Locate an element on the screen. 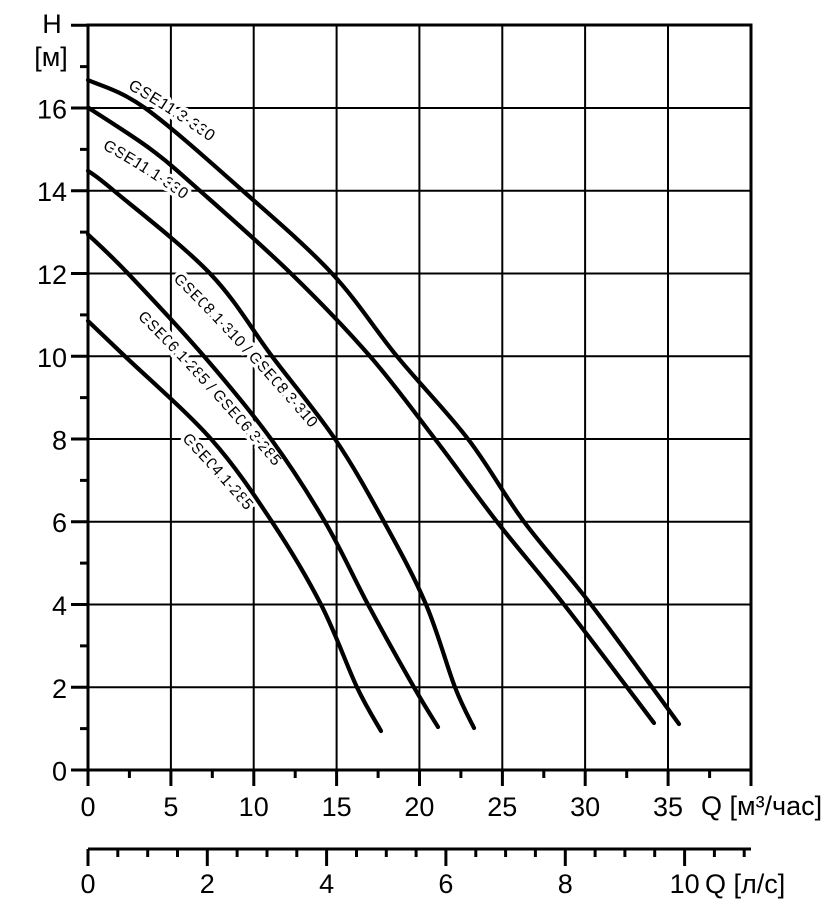 The width and height of the screenshot is (832, 915). svg-text: 20 is located at coordinates (419, 807).